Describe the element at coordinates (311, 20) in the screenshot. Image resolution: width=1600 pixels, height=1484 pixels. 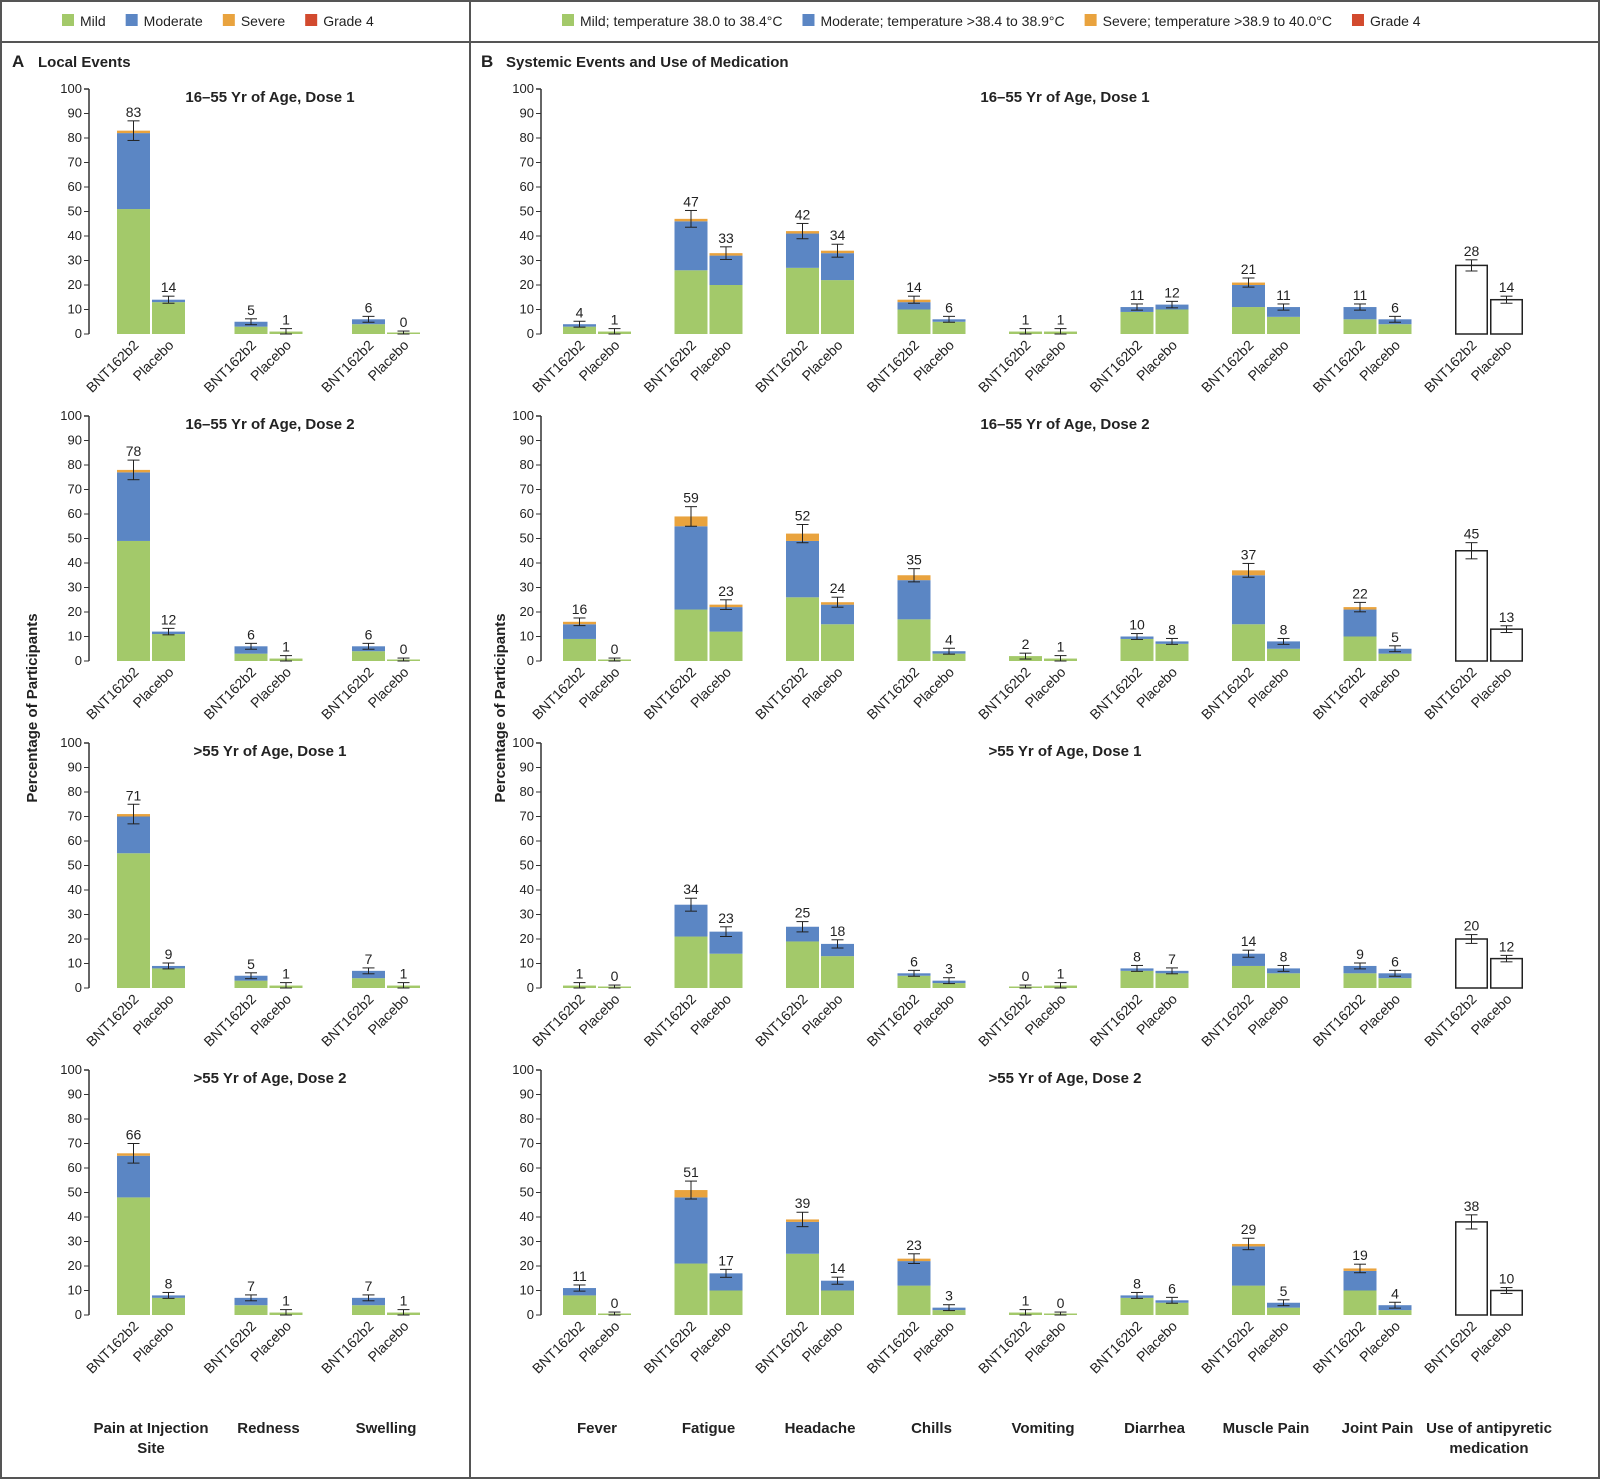
I see `legend-swatch` at that location.